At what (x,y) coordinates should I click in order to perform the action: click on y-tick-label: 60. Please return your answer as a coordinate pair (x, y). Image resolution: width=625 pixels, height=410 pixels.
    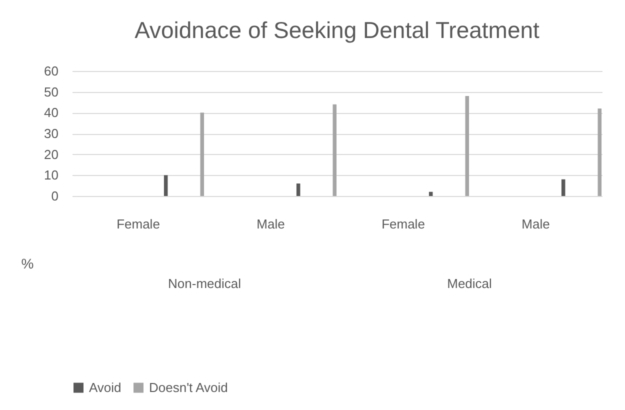
    Looking at the image, I should click on (51, 71).